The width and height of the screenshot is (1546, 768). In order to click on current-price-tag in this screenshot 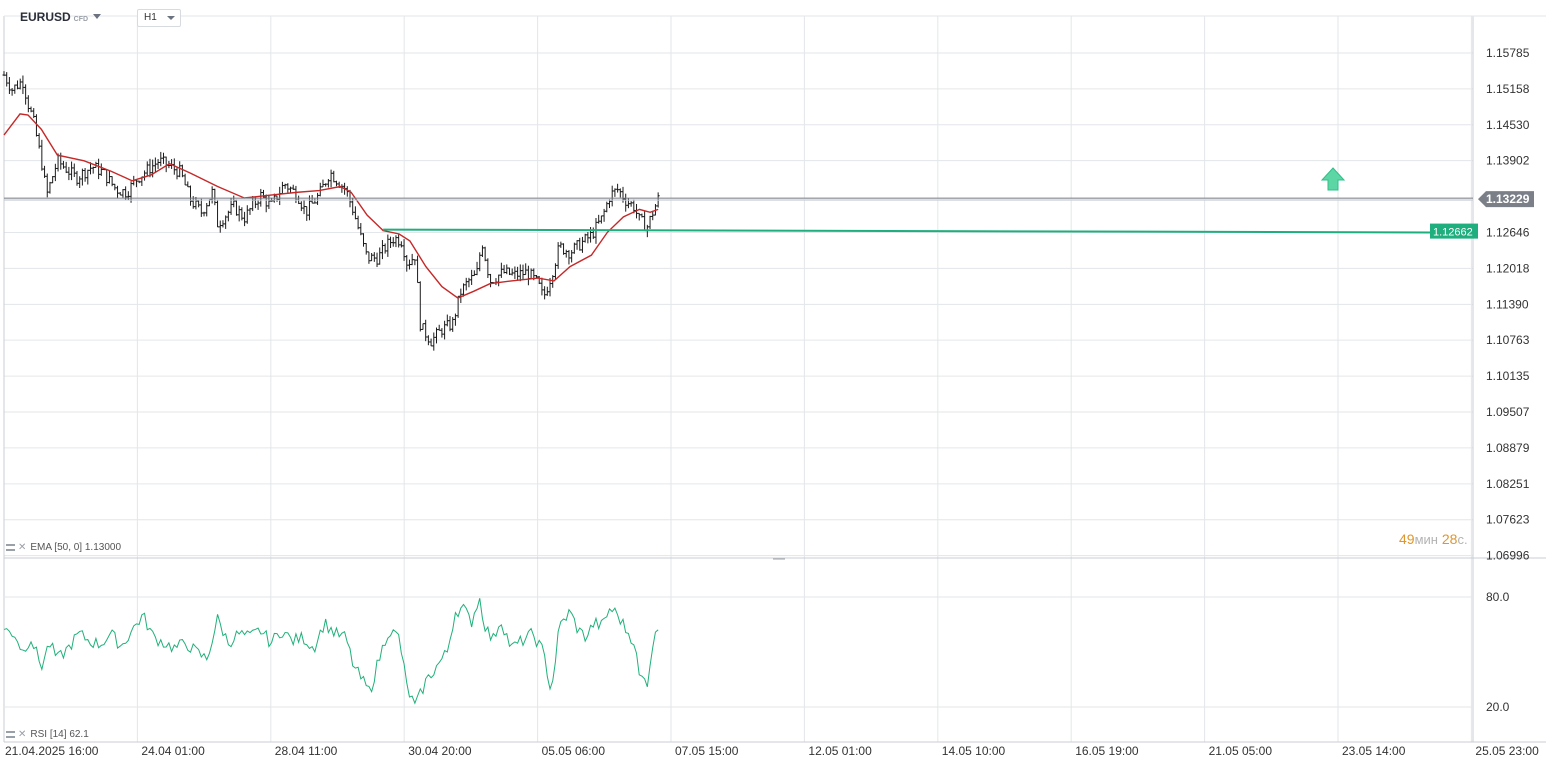, I will do `click(1506, 199)`.